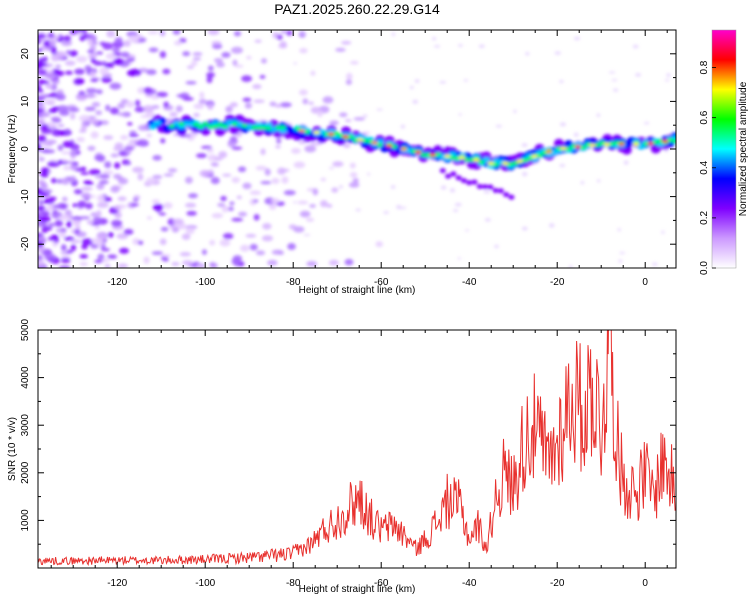 The height and width of the screenshot is (600, 750). What do you see at coordinates (743, 148) in the screenshot?
I see `colorbar-label: Normalized spectral amplitude` at bounding box center [743, 148].